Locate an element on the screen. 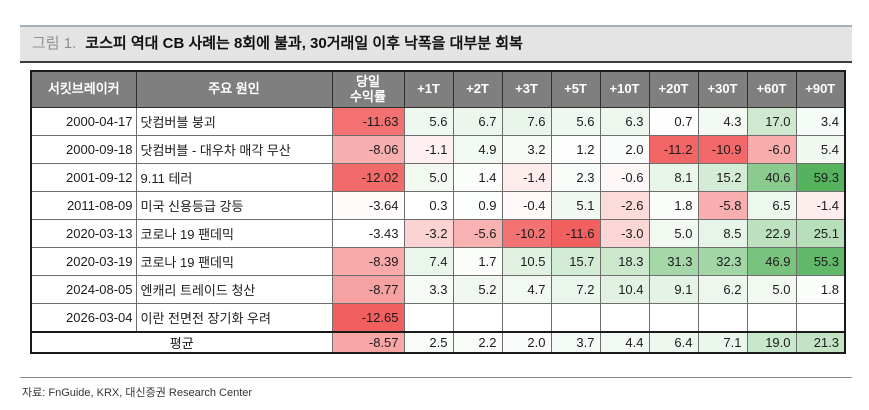 The image size is (869, 410). footer-divider is located at coordinates (436, 377).